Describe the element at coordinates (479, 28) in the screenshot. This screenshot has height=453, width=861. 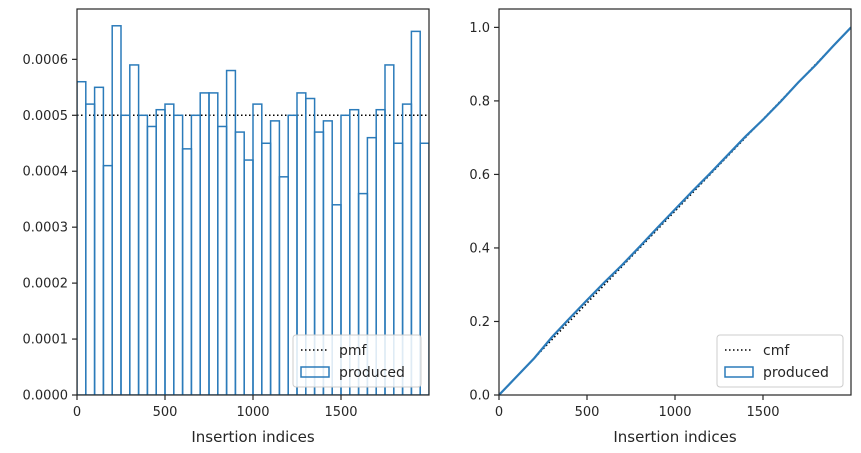
I see `y-tick-label: 1.0` at that location.